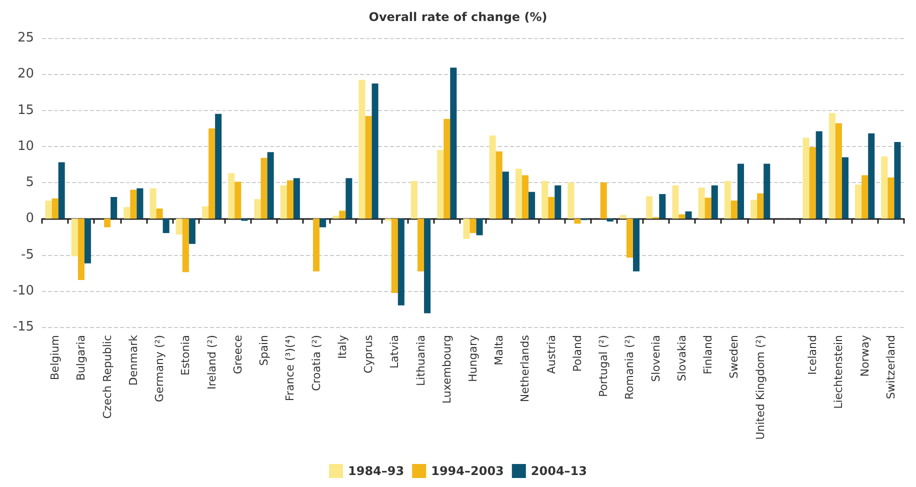  I want to click on x-tick-label: Portugal (²), so click(603, 366).